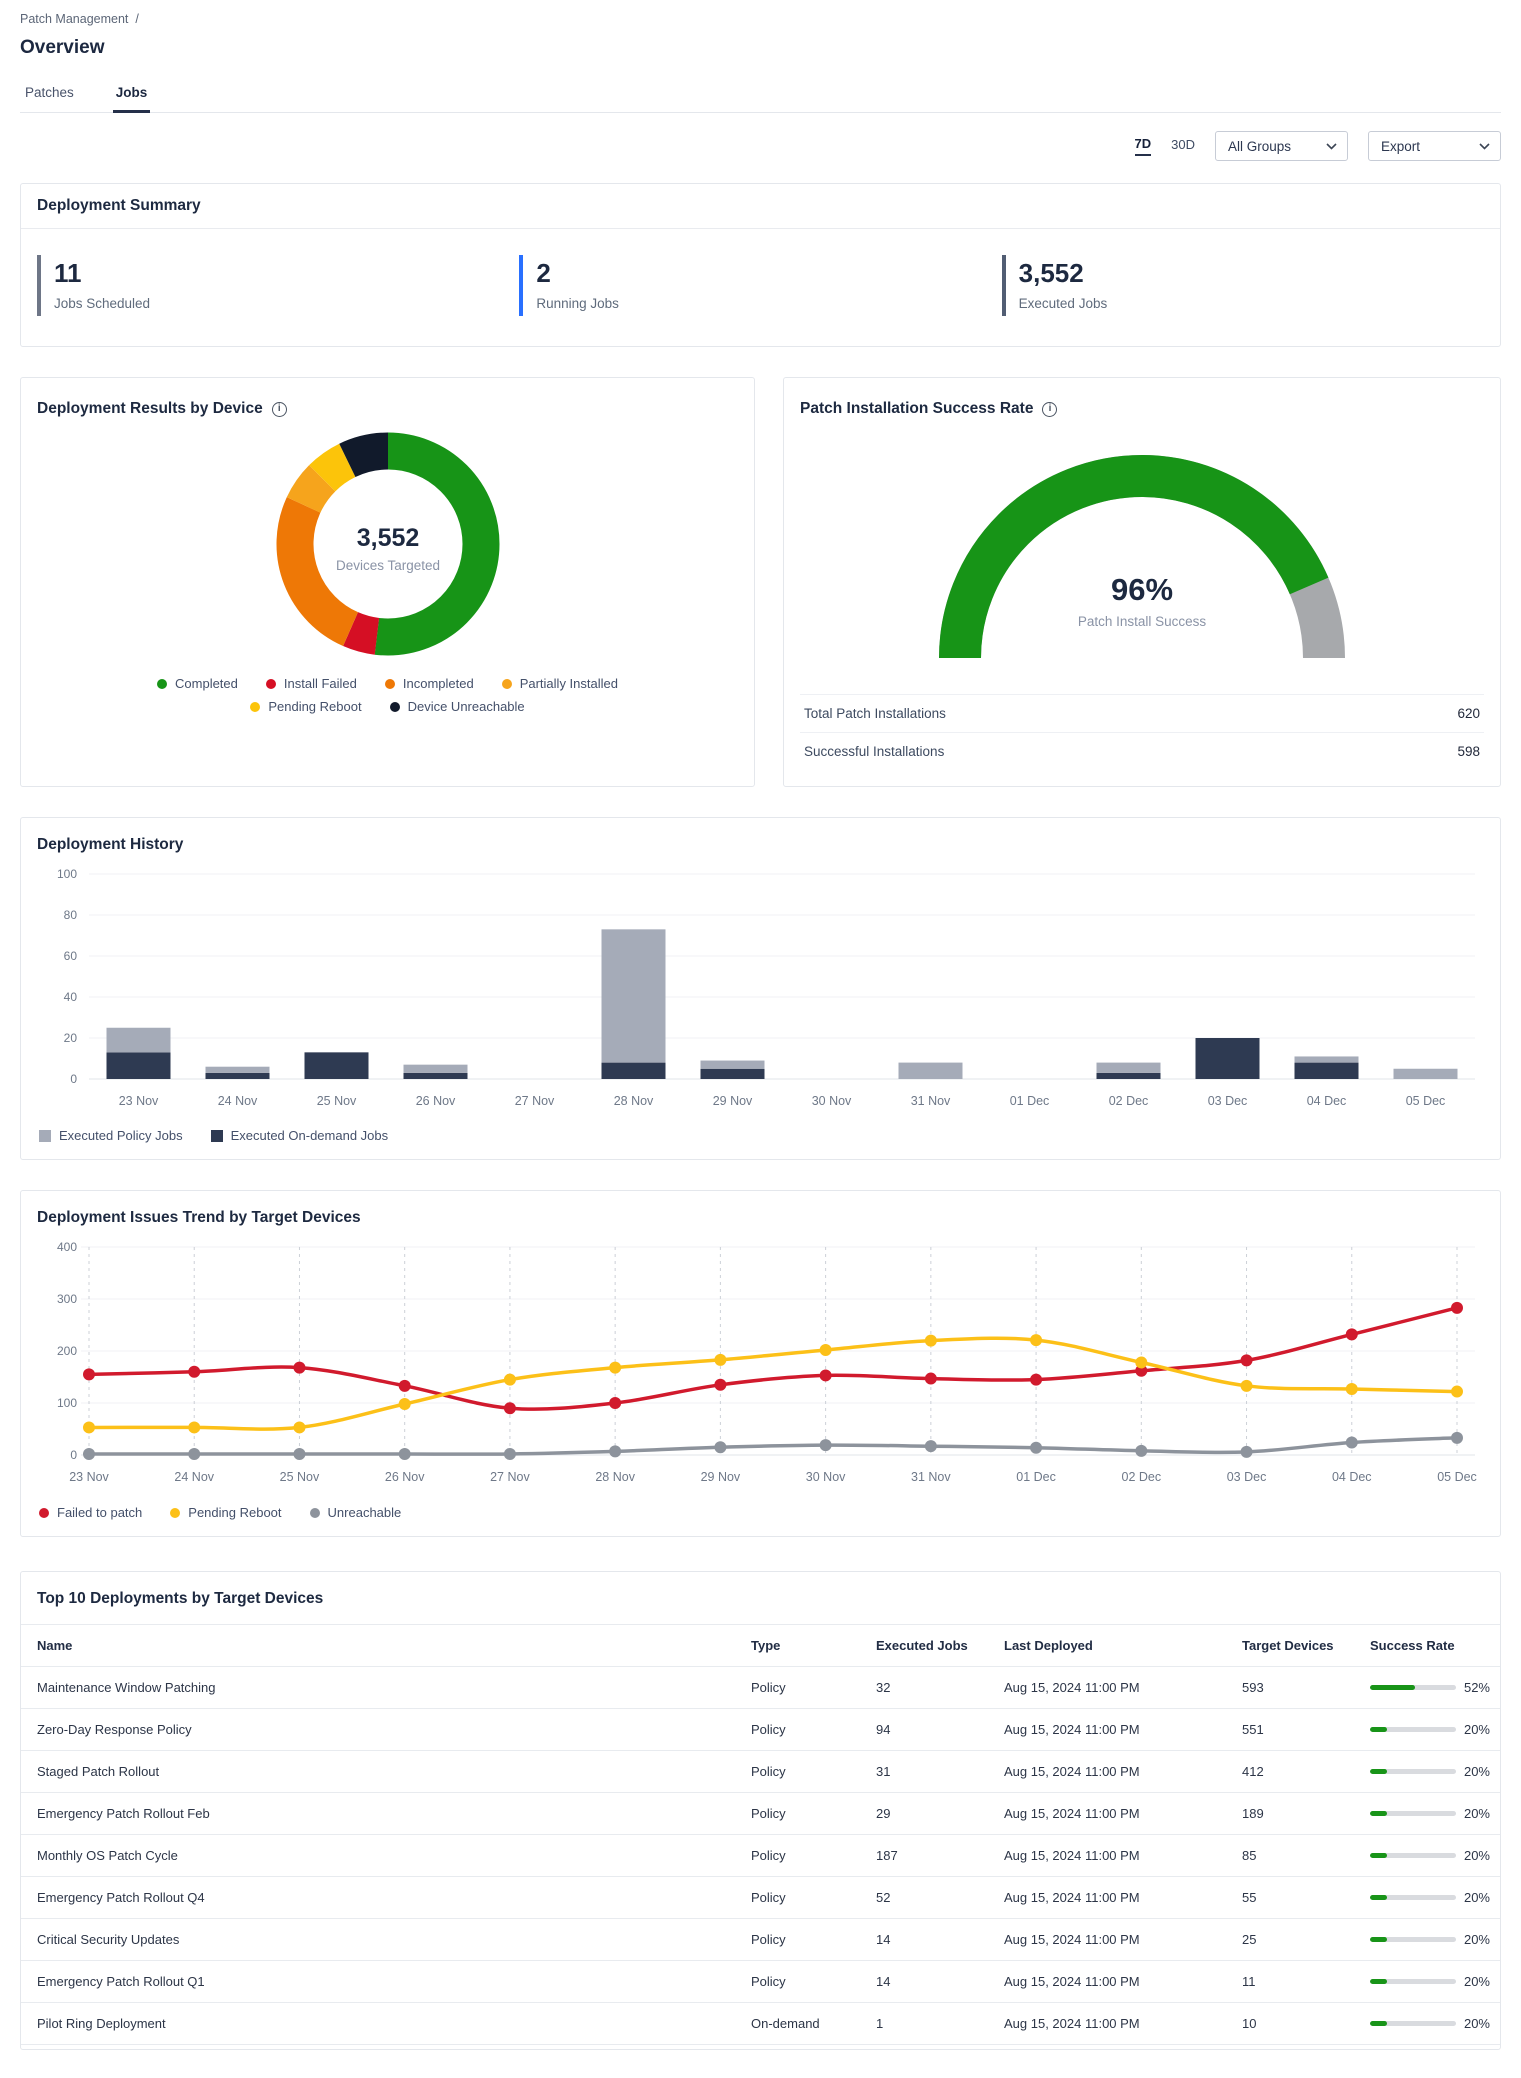  I want to click on point-unreachable-31-nov, so click(930, 1446).